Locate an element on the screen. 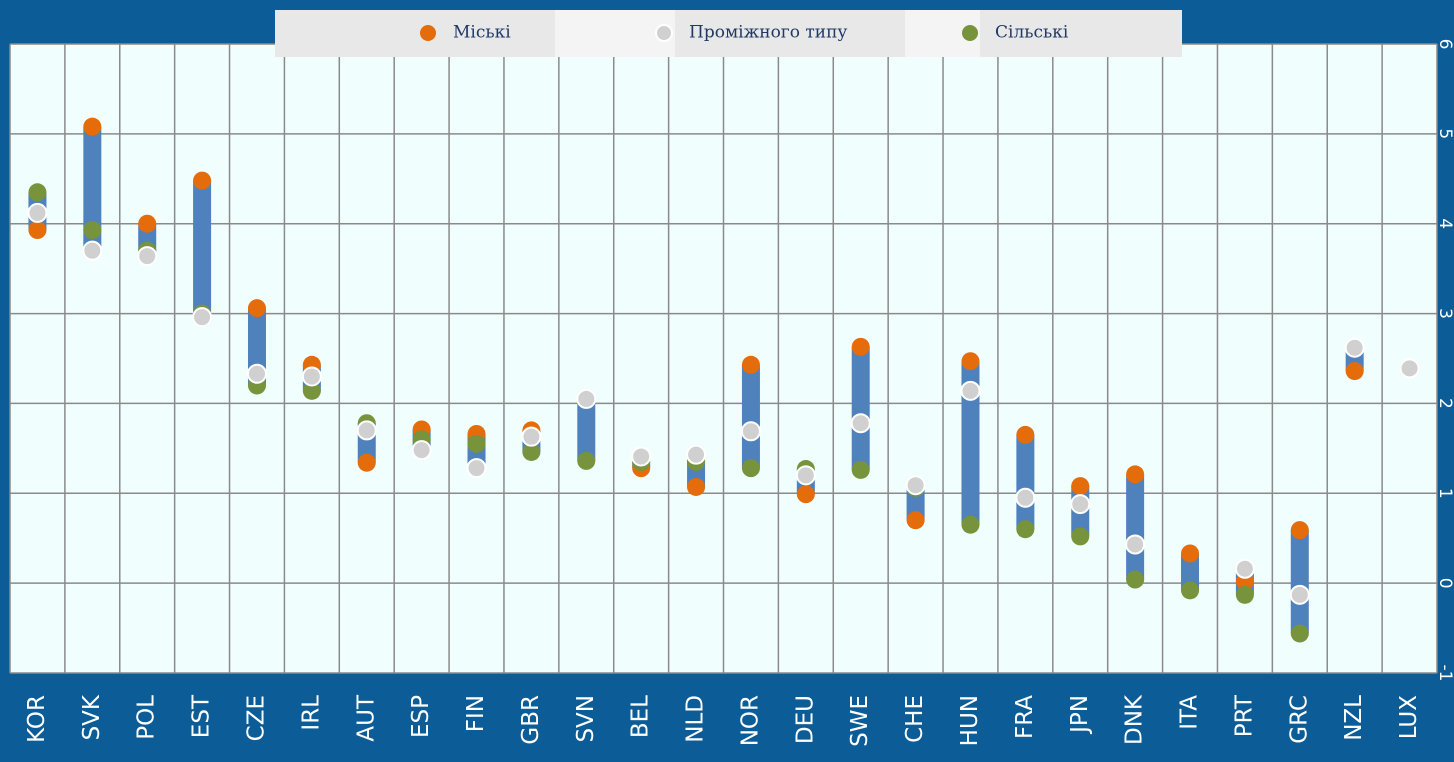 The height and width of the screenshot is (762, 1454). x-tick-label: IRL is located at coordinates (311, 713).